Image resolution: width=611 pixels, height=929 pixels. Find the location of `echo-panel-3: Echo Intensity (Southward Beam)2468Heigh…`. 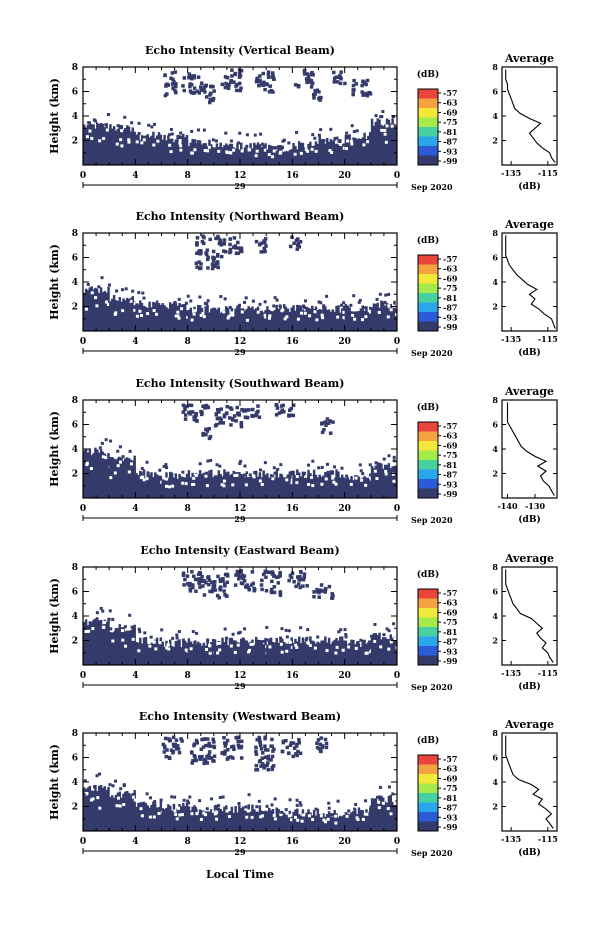

echo-panel-3: Echo Intensity (Southward Beam)2468Heigh… is located at coordinates (303, 451).